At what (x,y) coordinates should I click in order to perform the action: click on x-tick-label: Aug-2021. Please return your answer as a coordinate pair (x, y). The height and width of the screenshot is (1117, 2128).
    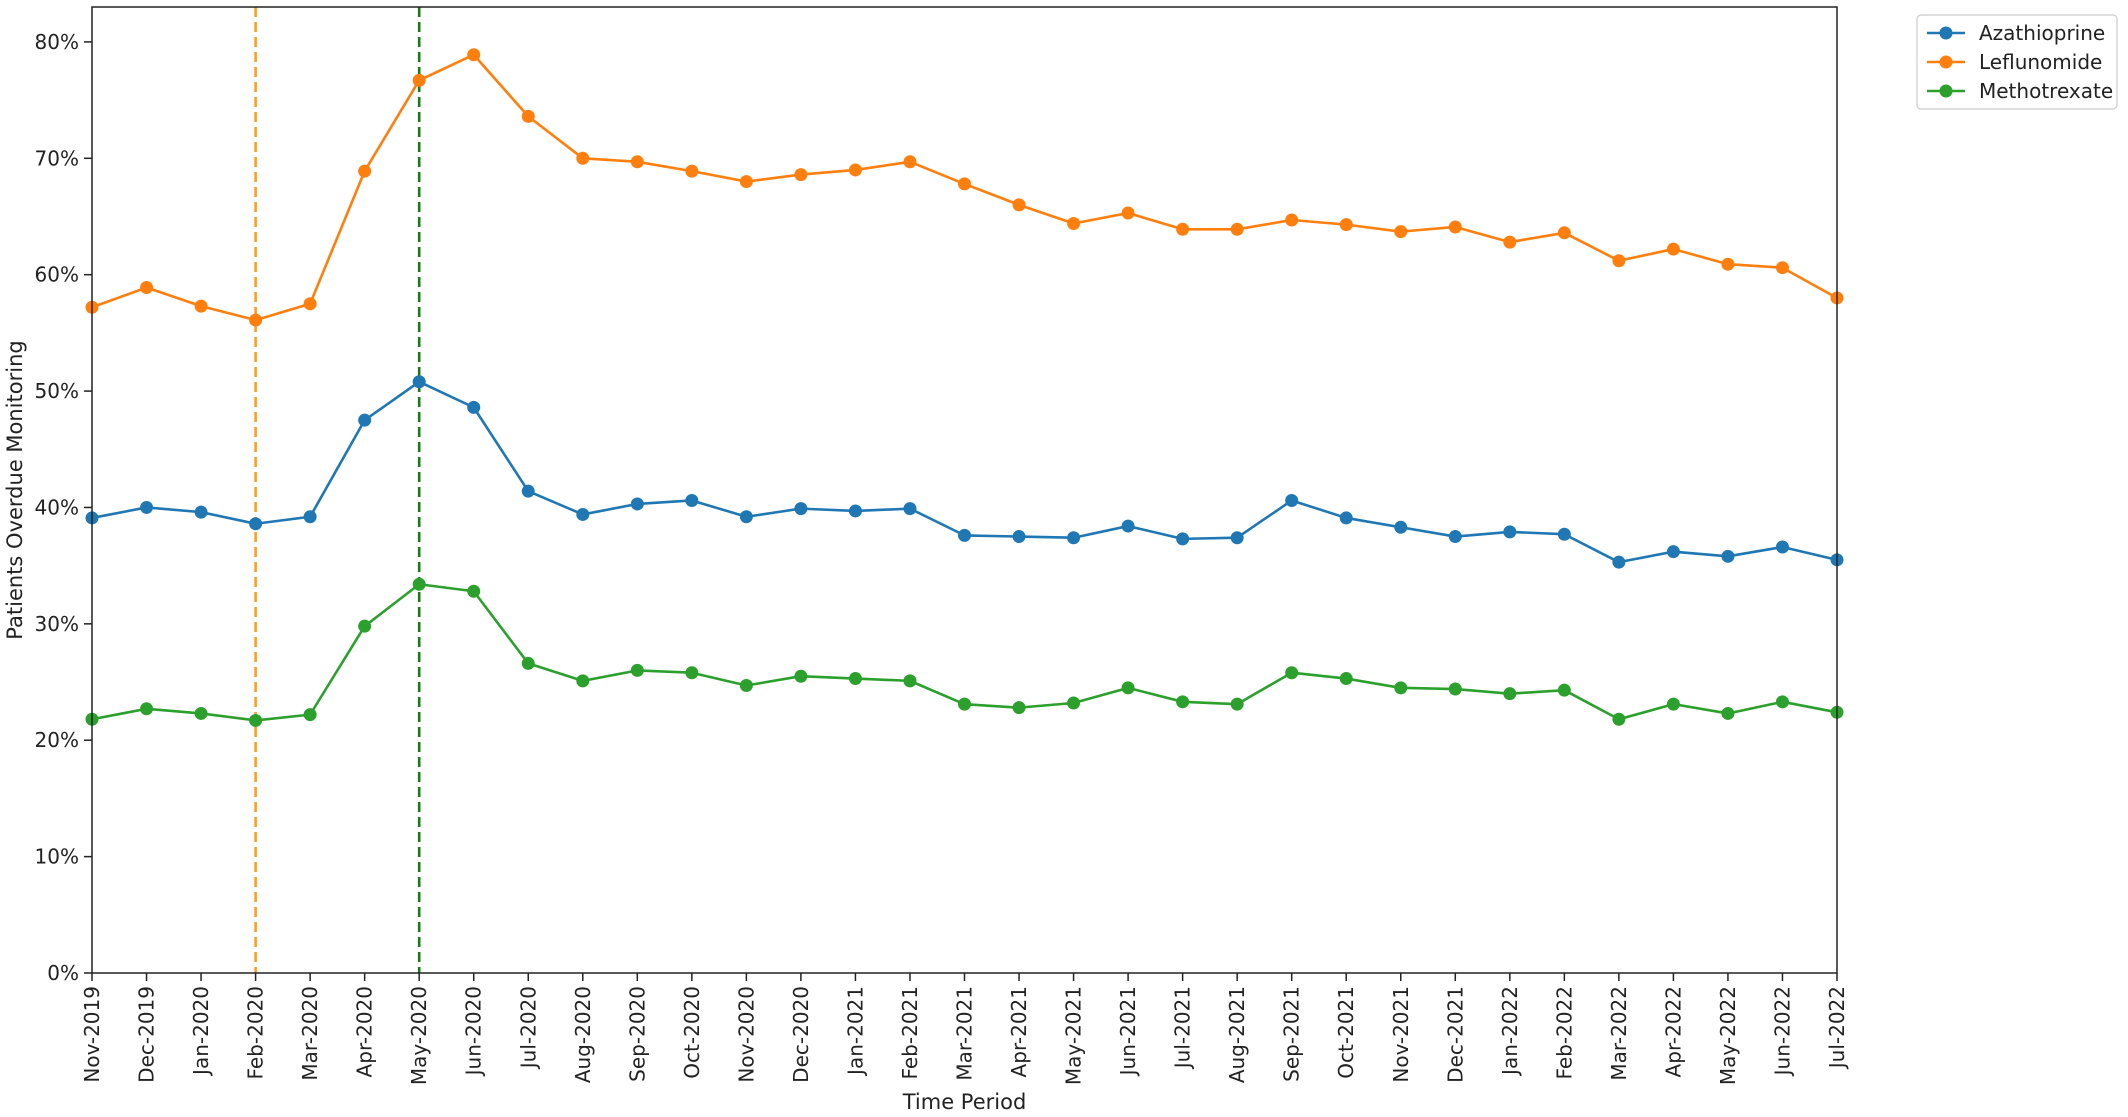
    Looking at the image, I should click on (1237, 1034).